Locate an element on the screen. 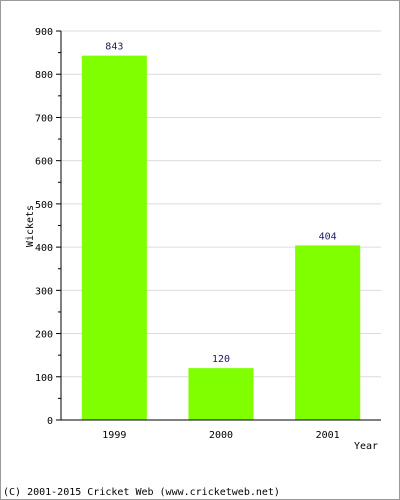  y-tick-label: 500 is located at coordinates (44, 205).